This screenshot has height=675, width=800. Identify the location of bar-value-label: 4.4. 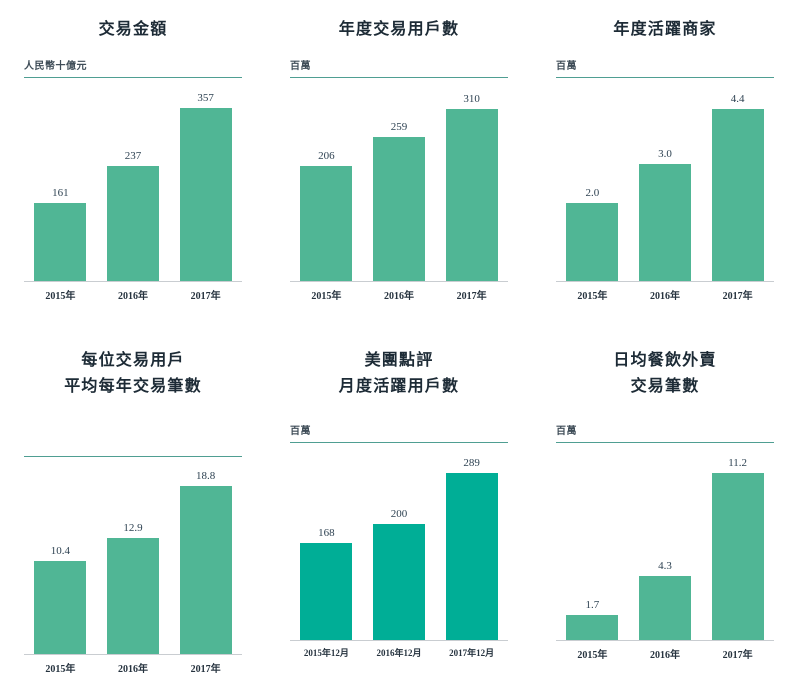
(737, 99).